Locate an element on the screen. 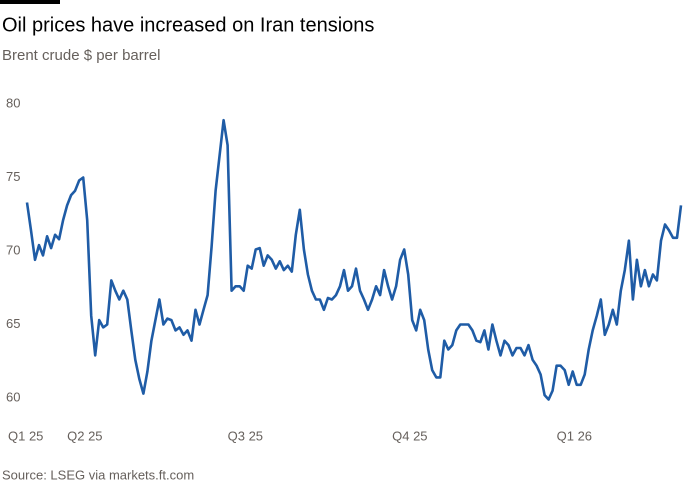 The width and height of the screenshot is (700, 500). y-tick-label: 65 is located at coordinates (13, 323).